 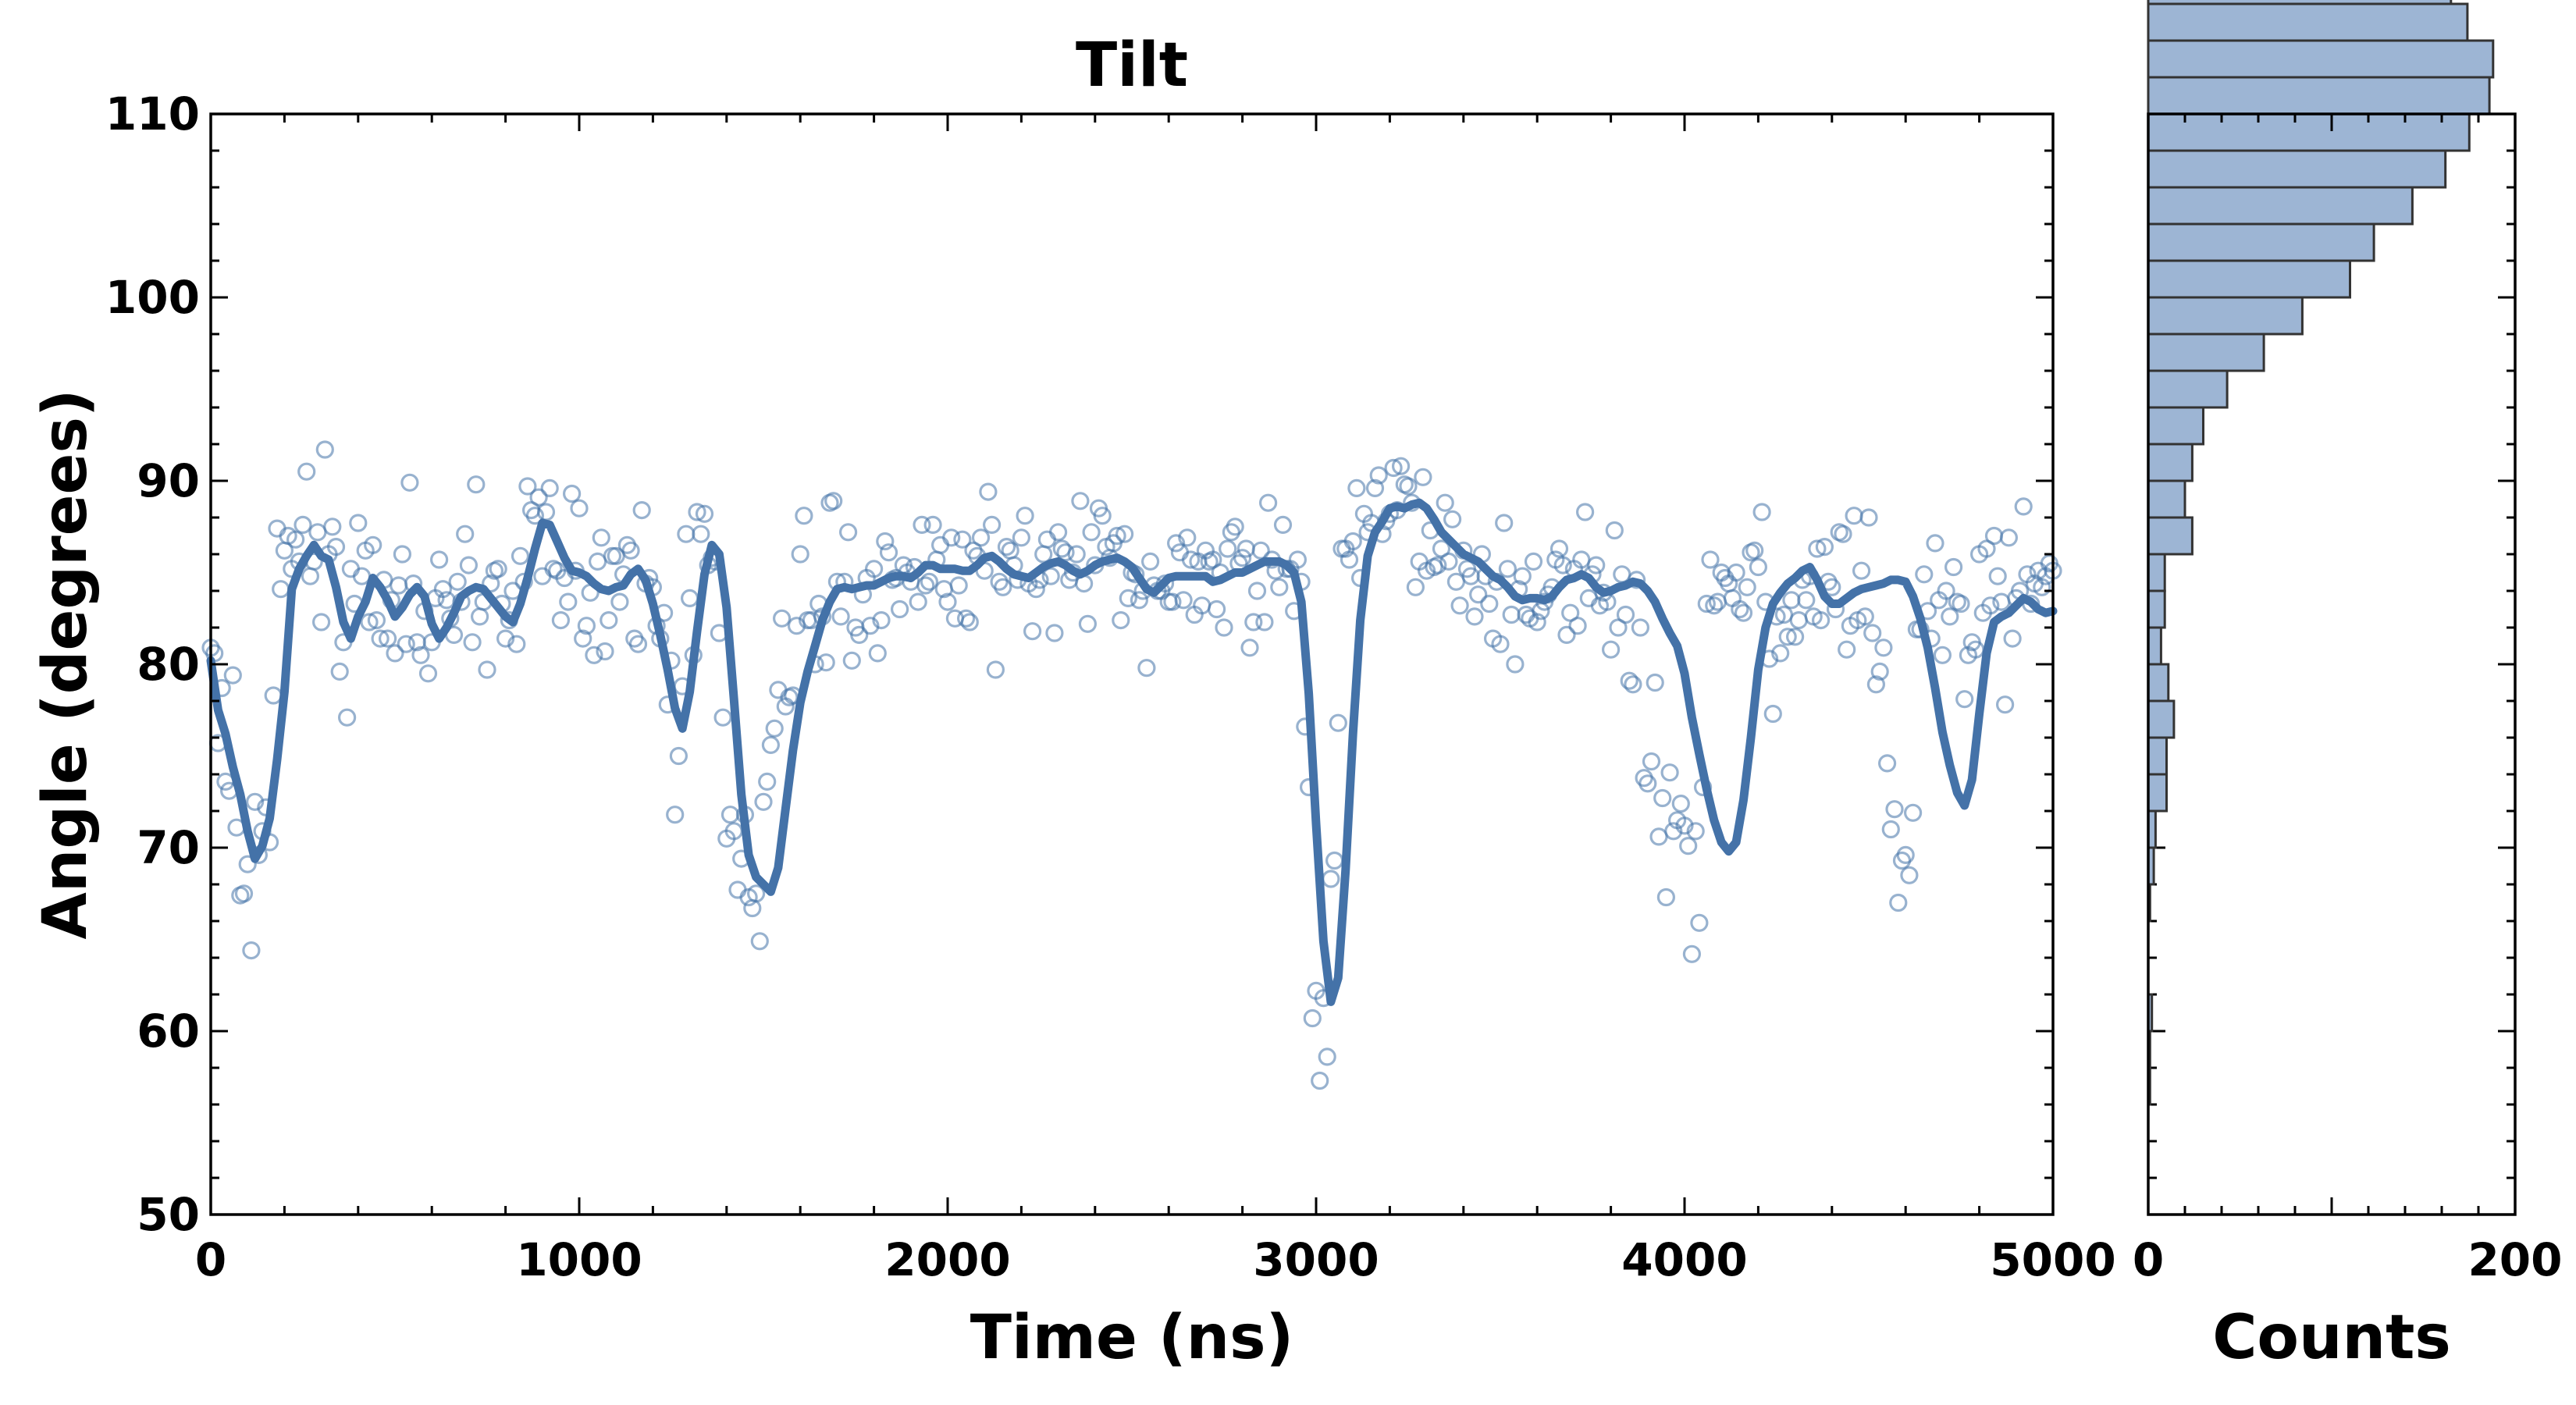 I want to click on histogram-plot-area, so click(x=2321, y=553).